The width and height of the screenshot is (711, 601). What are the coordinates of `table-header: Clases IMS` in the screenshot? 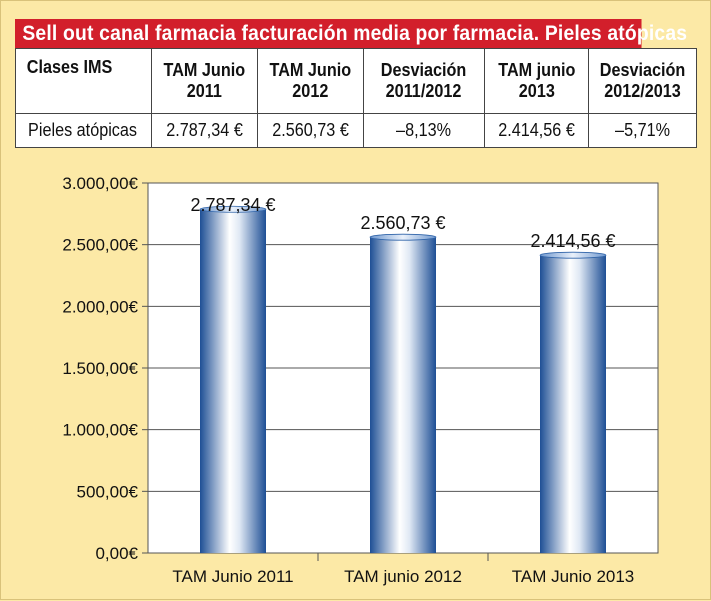 It's located at (83, 81).